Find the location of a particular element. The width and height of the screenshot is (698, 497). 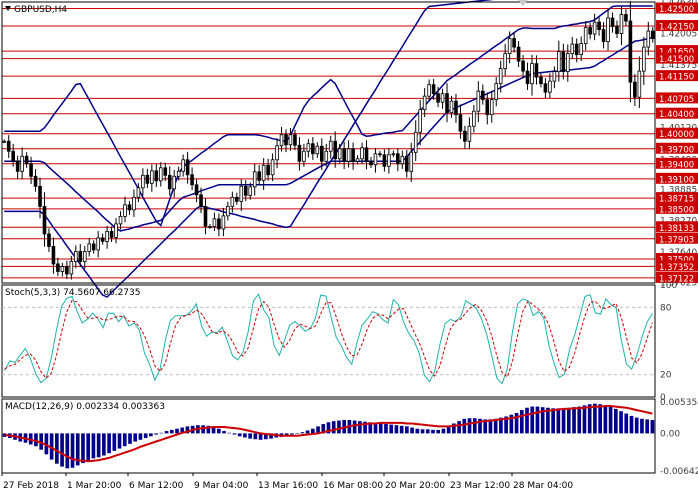

level-label: 1.39100 is located at coordinates (676, 180).